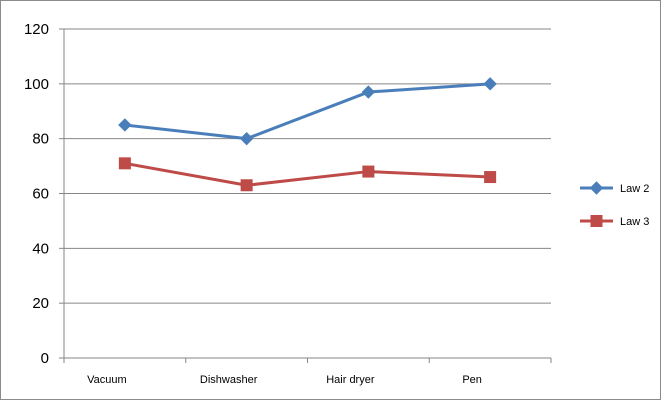 The width and height of the screenshot is (661, 400). Describe the element at coordinates (614, 221) in the screenshot. I see `legend-item: Law 3` at that location.